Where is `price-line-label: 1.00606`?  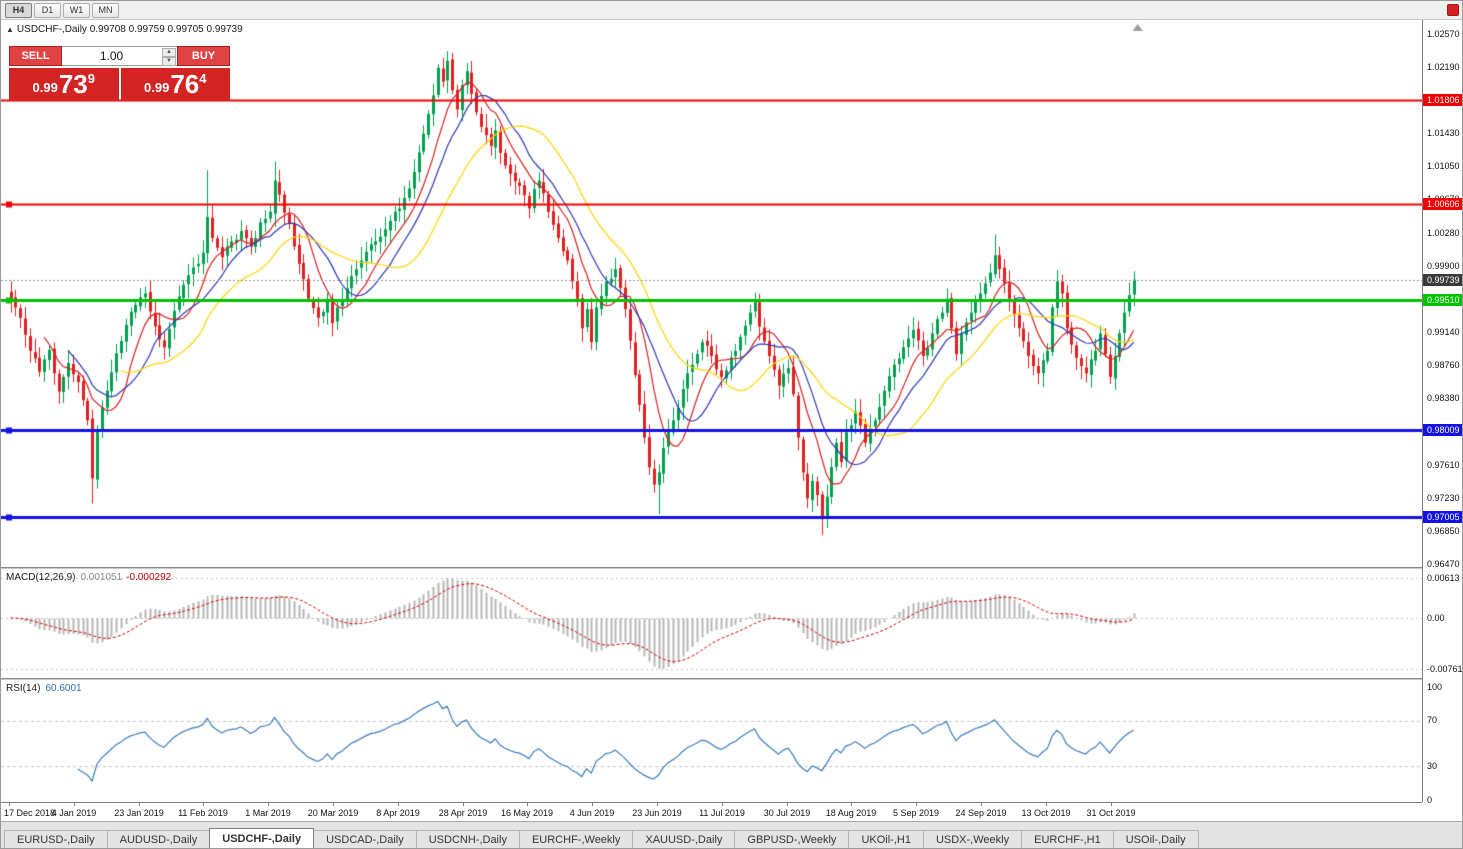 price-line-label: 1.00606 is located at coordinates (1442, 204).